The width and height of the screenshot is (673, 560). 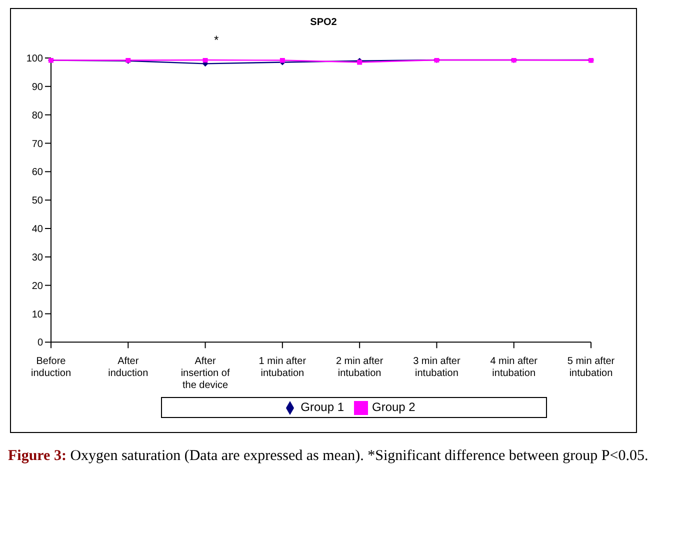 I want to click on y-tick-label: 100, so click(x=35, y=59).